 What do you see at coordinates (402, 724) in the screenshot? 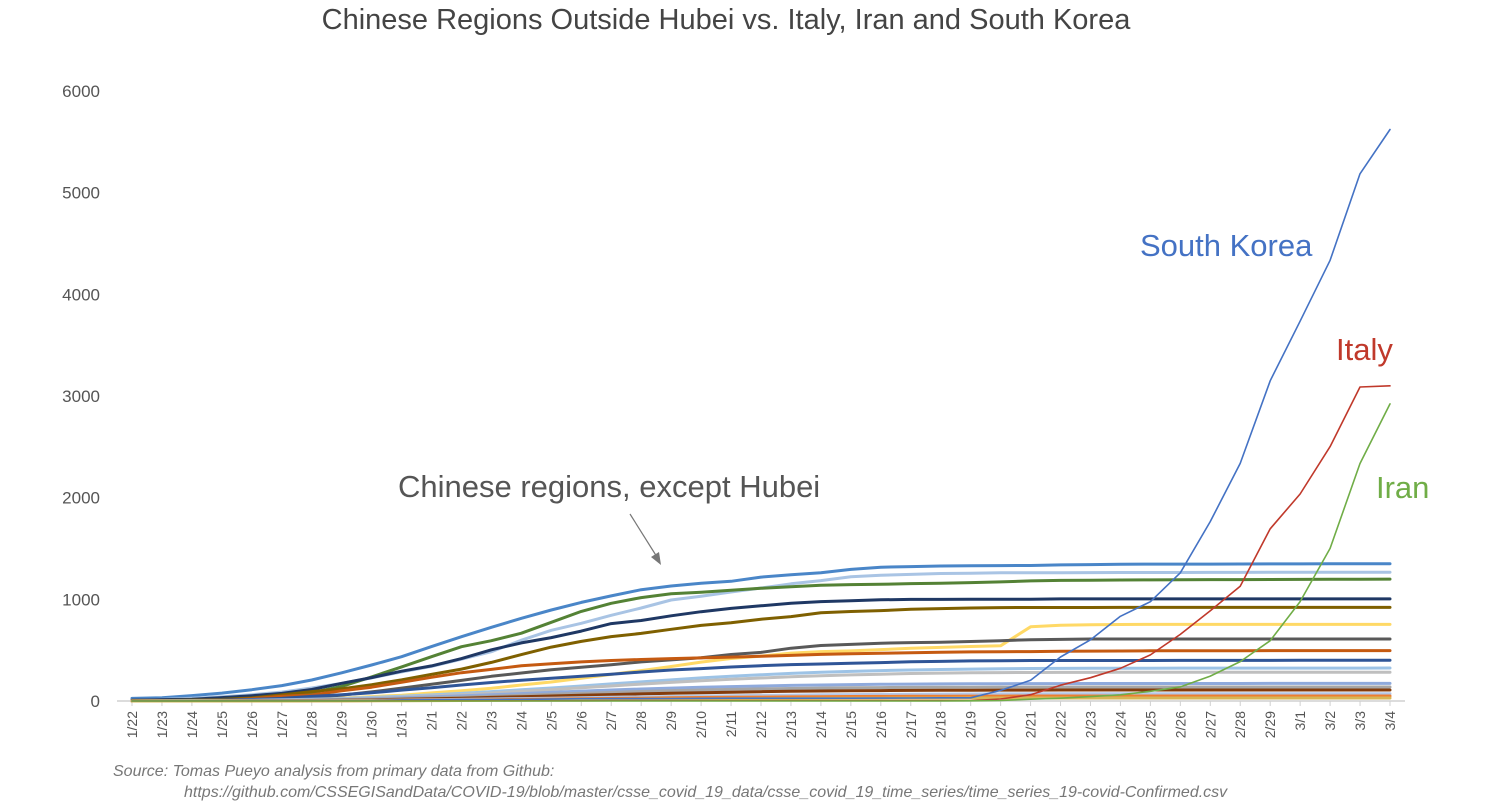
I see `x-tick-label: 1/31` at bounding box center [402, 724].